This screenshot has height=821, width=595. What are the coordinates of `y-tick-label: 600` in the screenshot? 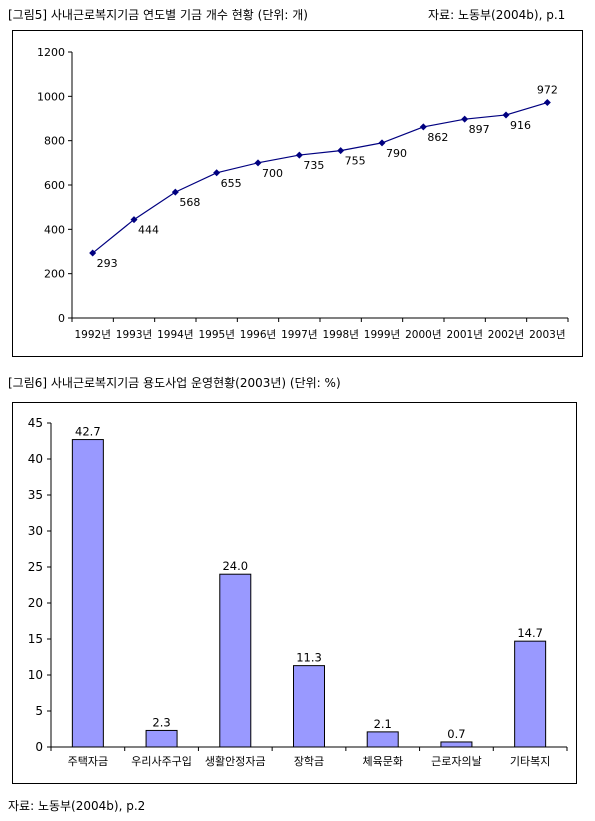 It's located at (54, 185).